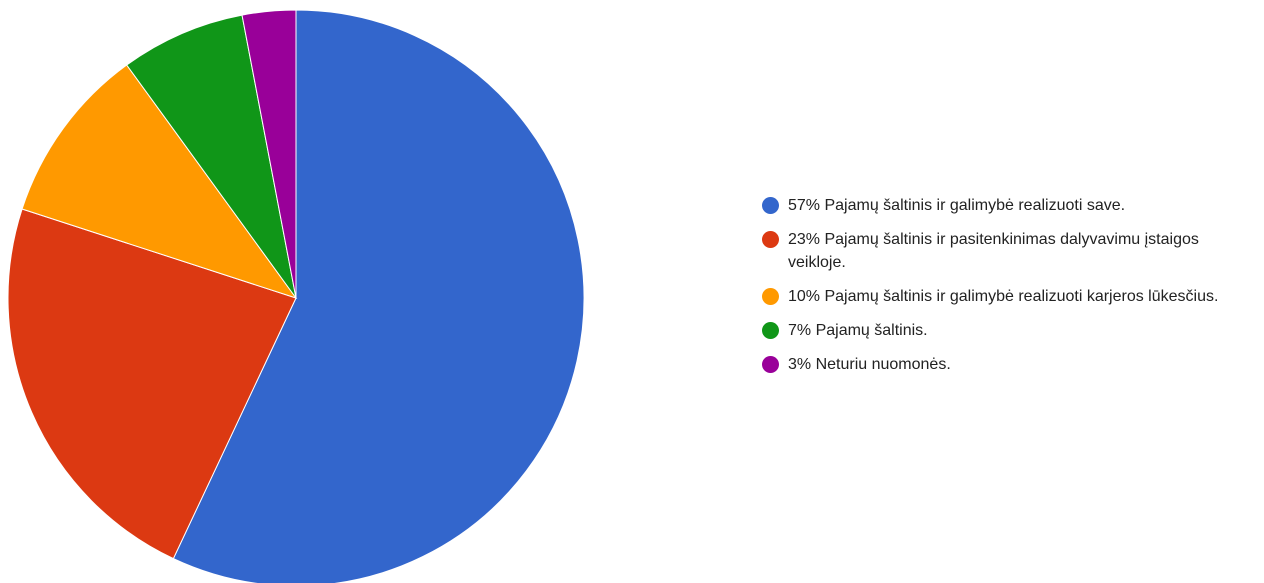  What do you see at coordinates (804, 296) in the screenshot?
I see `legend-value: 10%` at bounding box center [804, 296].